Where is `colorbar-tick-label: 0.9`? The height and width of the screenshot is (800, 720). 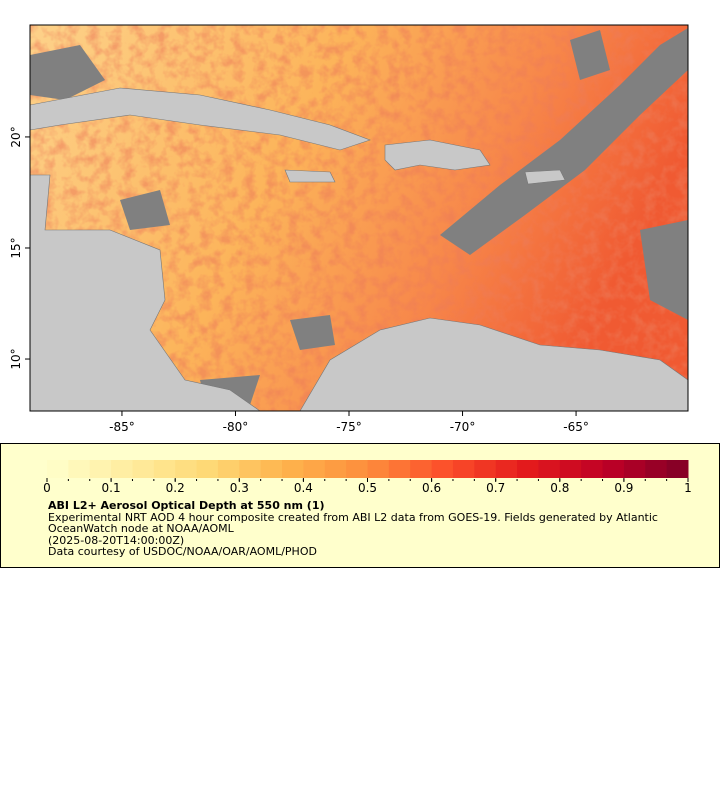 colorbar-tick-label: 0.9 is located at coordinates (623, 488).